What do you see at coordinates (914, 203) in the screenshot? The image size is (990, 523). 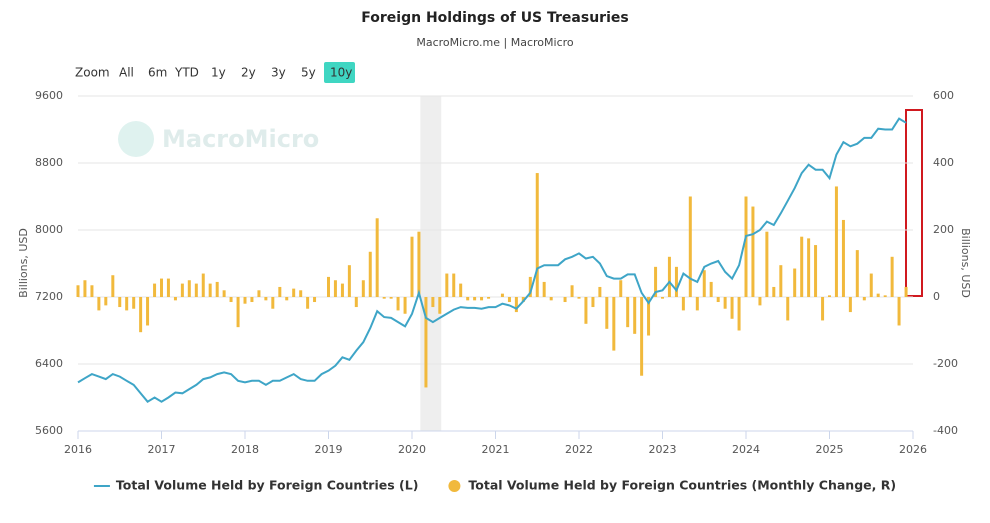 I see `highlight-box` at bounding box center [914, 203].